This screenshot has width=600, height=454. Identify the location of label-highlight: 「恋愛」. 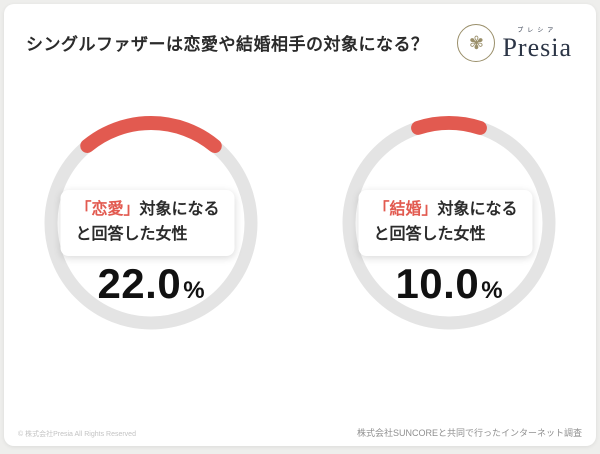
(107, 209).